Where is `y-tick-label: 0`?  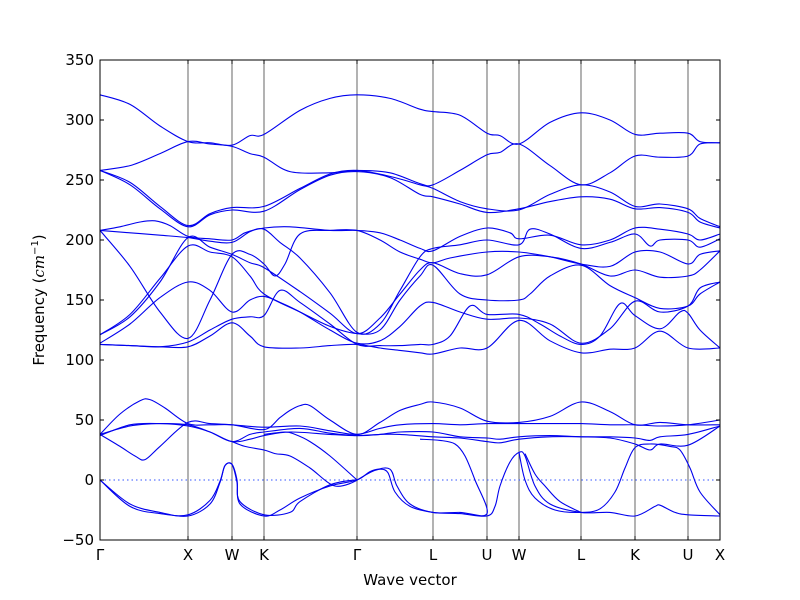 y-tick-label: 0 is located at coordinates (89, 480).